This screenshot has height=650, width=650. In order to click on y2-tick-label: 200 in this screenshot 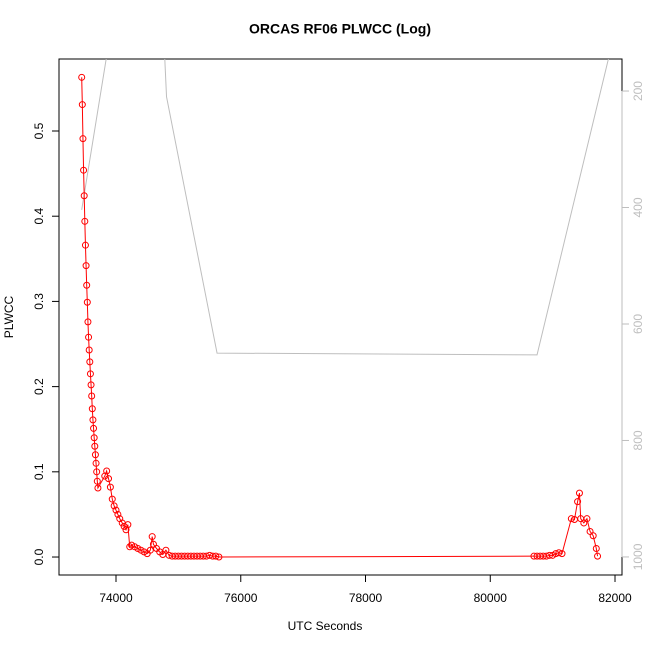, I will do `click(638, 91)`.